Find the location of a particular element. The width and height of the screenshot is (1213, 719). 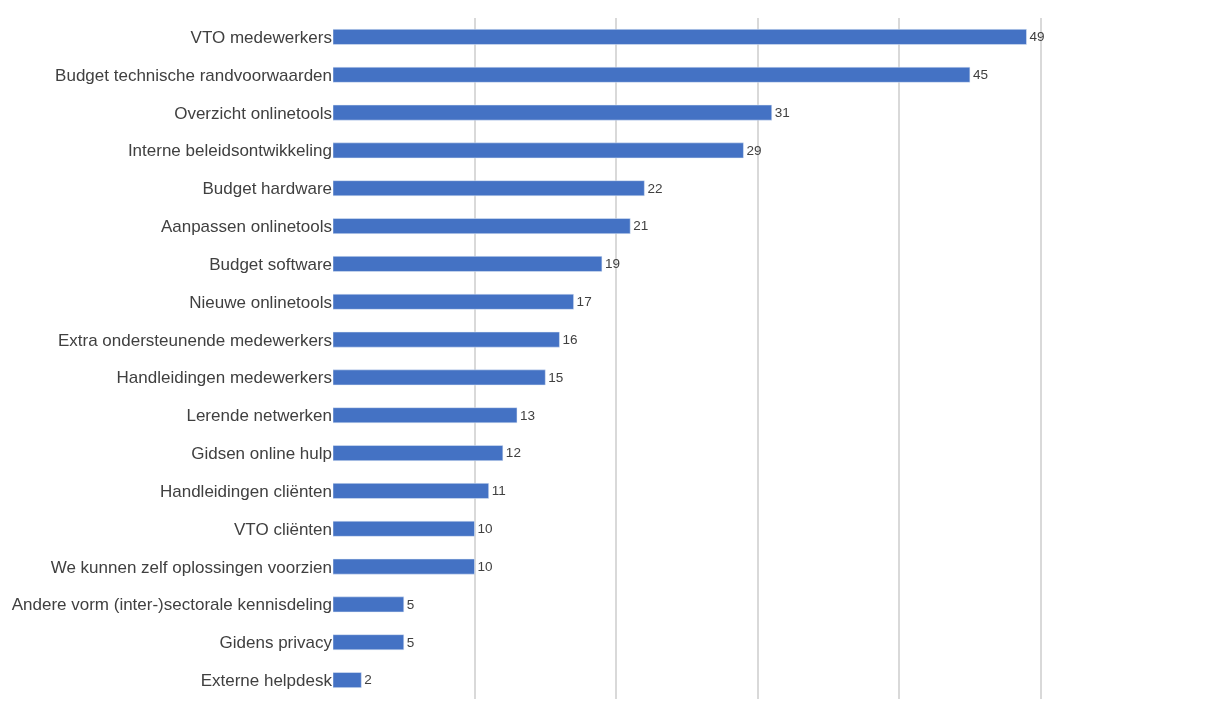

y-tick-label: Gidens privacy is located at coordinates (276, 643).